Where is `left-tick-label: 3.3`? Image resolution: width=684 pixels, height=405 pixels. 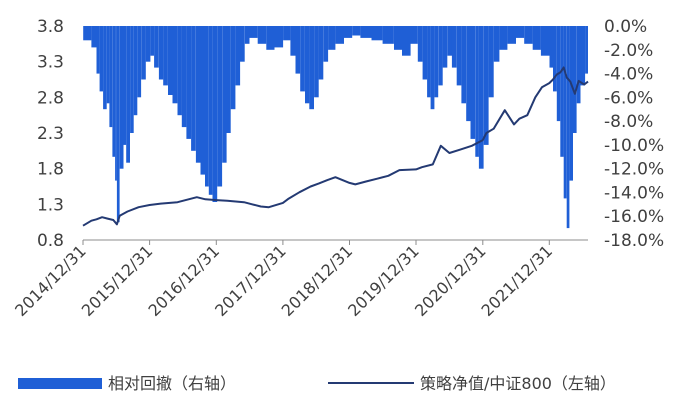 left-tick-label: 3.3 is located at coordinates (50, 63).